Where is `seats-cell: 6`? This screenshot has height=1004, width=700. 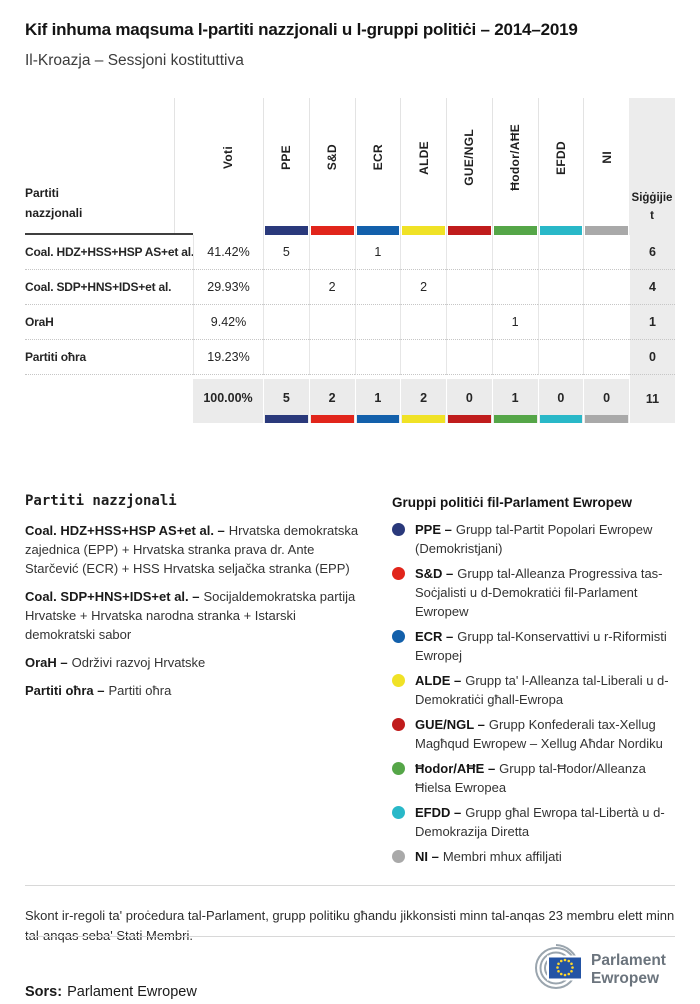 seats-cell: 6 is located at coordinates (652, 252).